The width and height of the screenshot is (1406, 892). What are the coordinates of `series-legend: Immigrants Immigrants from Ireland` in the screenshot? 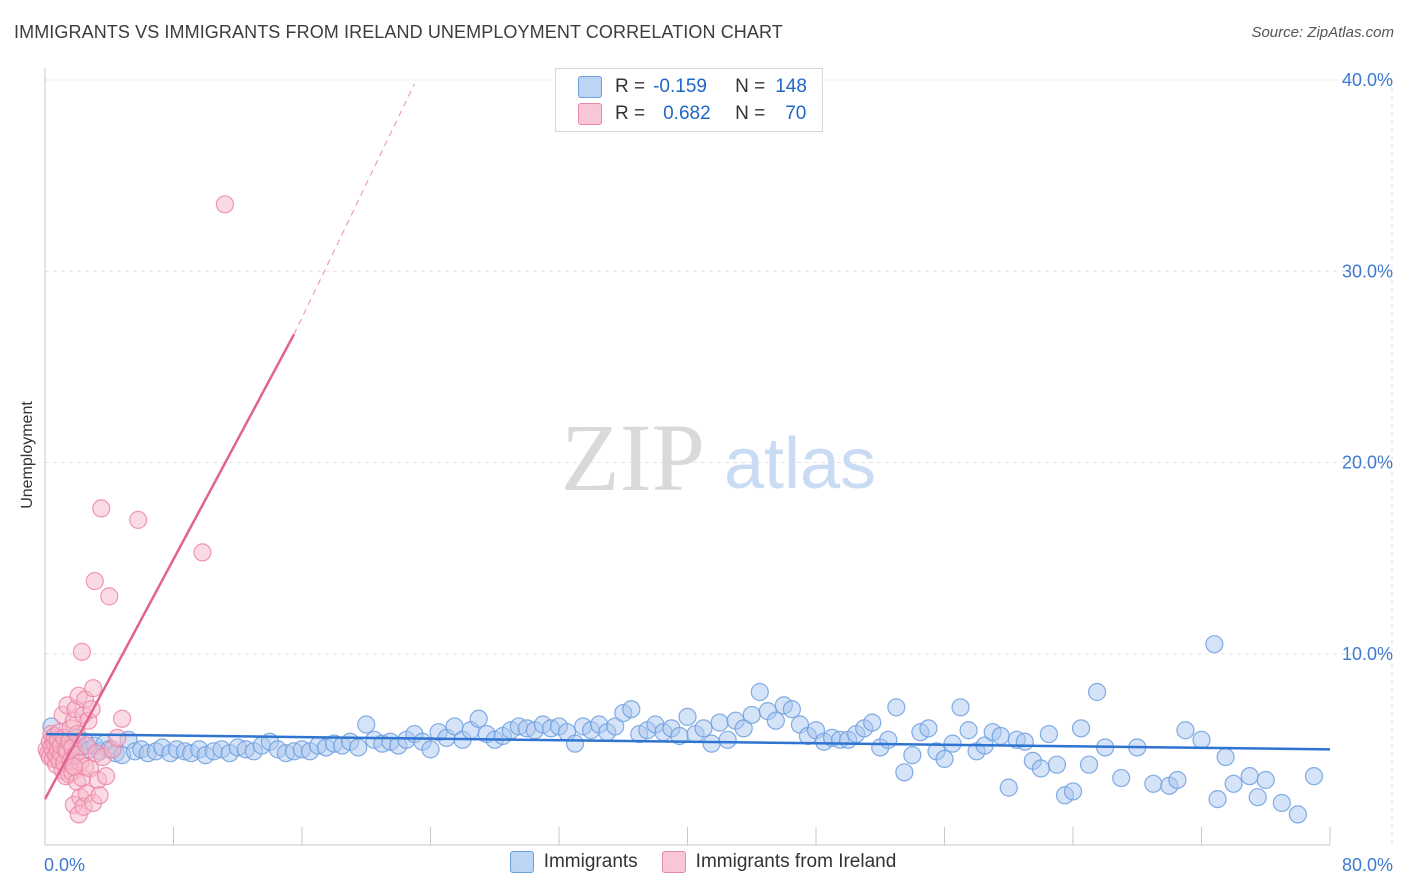 It's located at (703, 862).